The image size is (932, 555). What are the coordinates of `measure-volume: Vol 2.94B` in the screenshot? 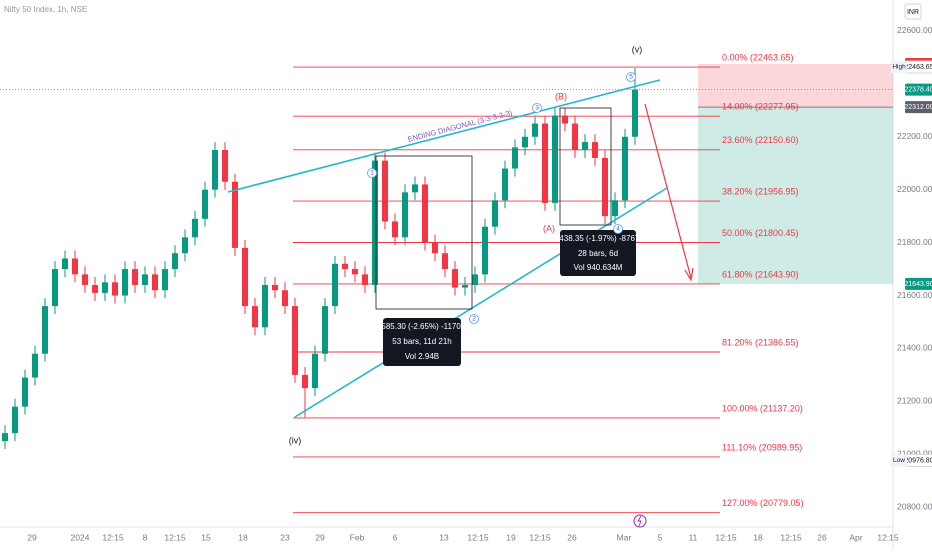 It's located at (422, 356).